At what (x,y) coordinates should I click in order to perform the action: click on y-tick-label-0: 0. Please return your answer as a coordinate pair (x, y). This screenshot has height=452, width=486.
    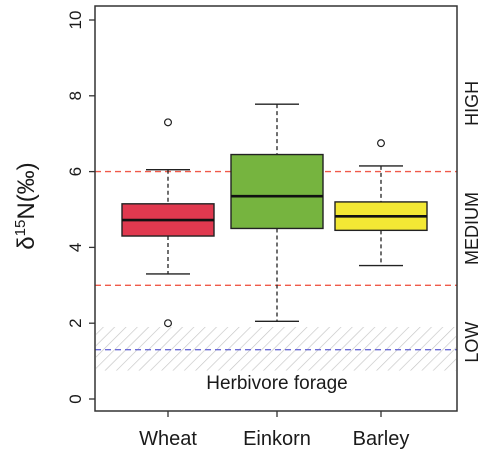
    Looking at the image, I should click on (75, 398).